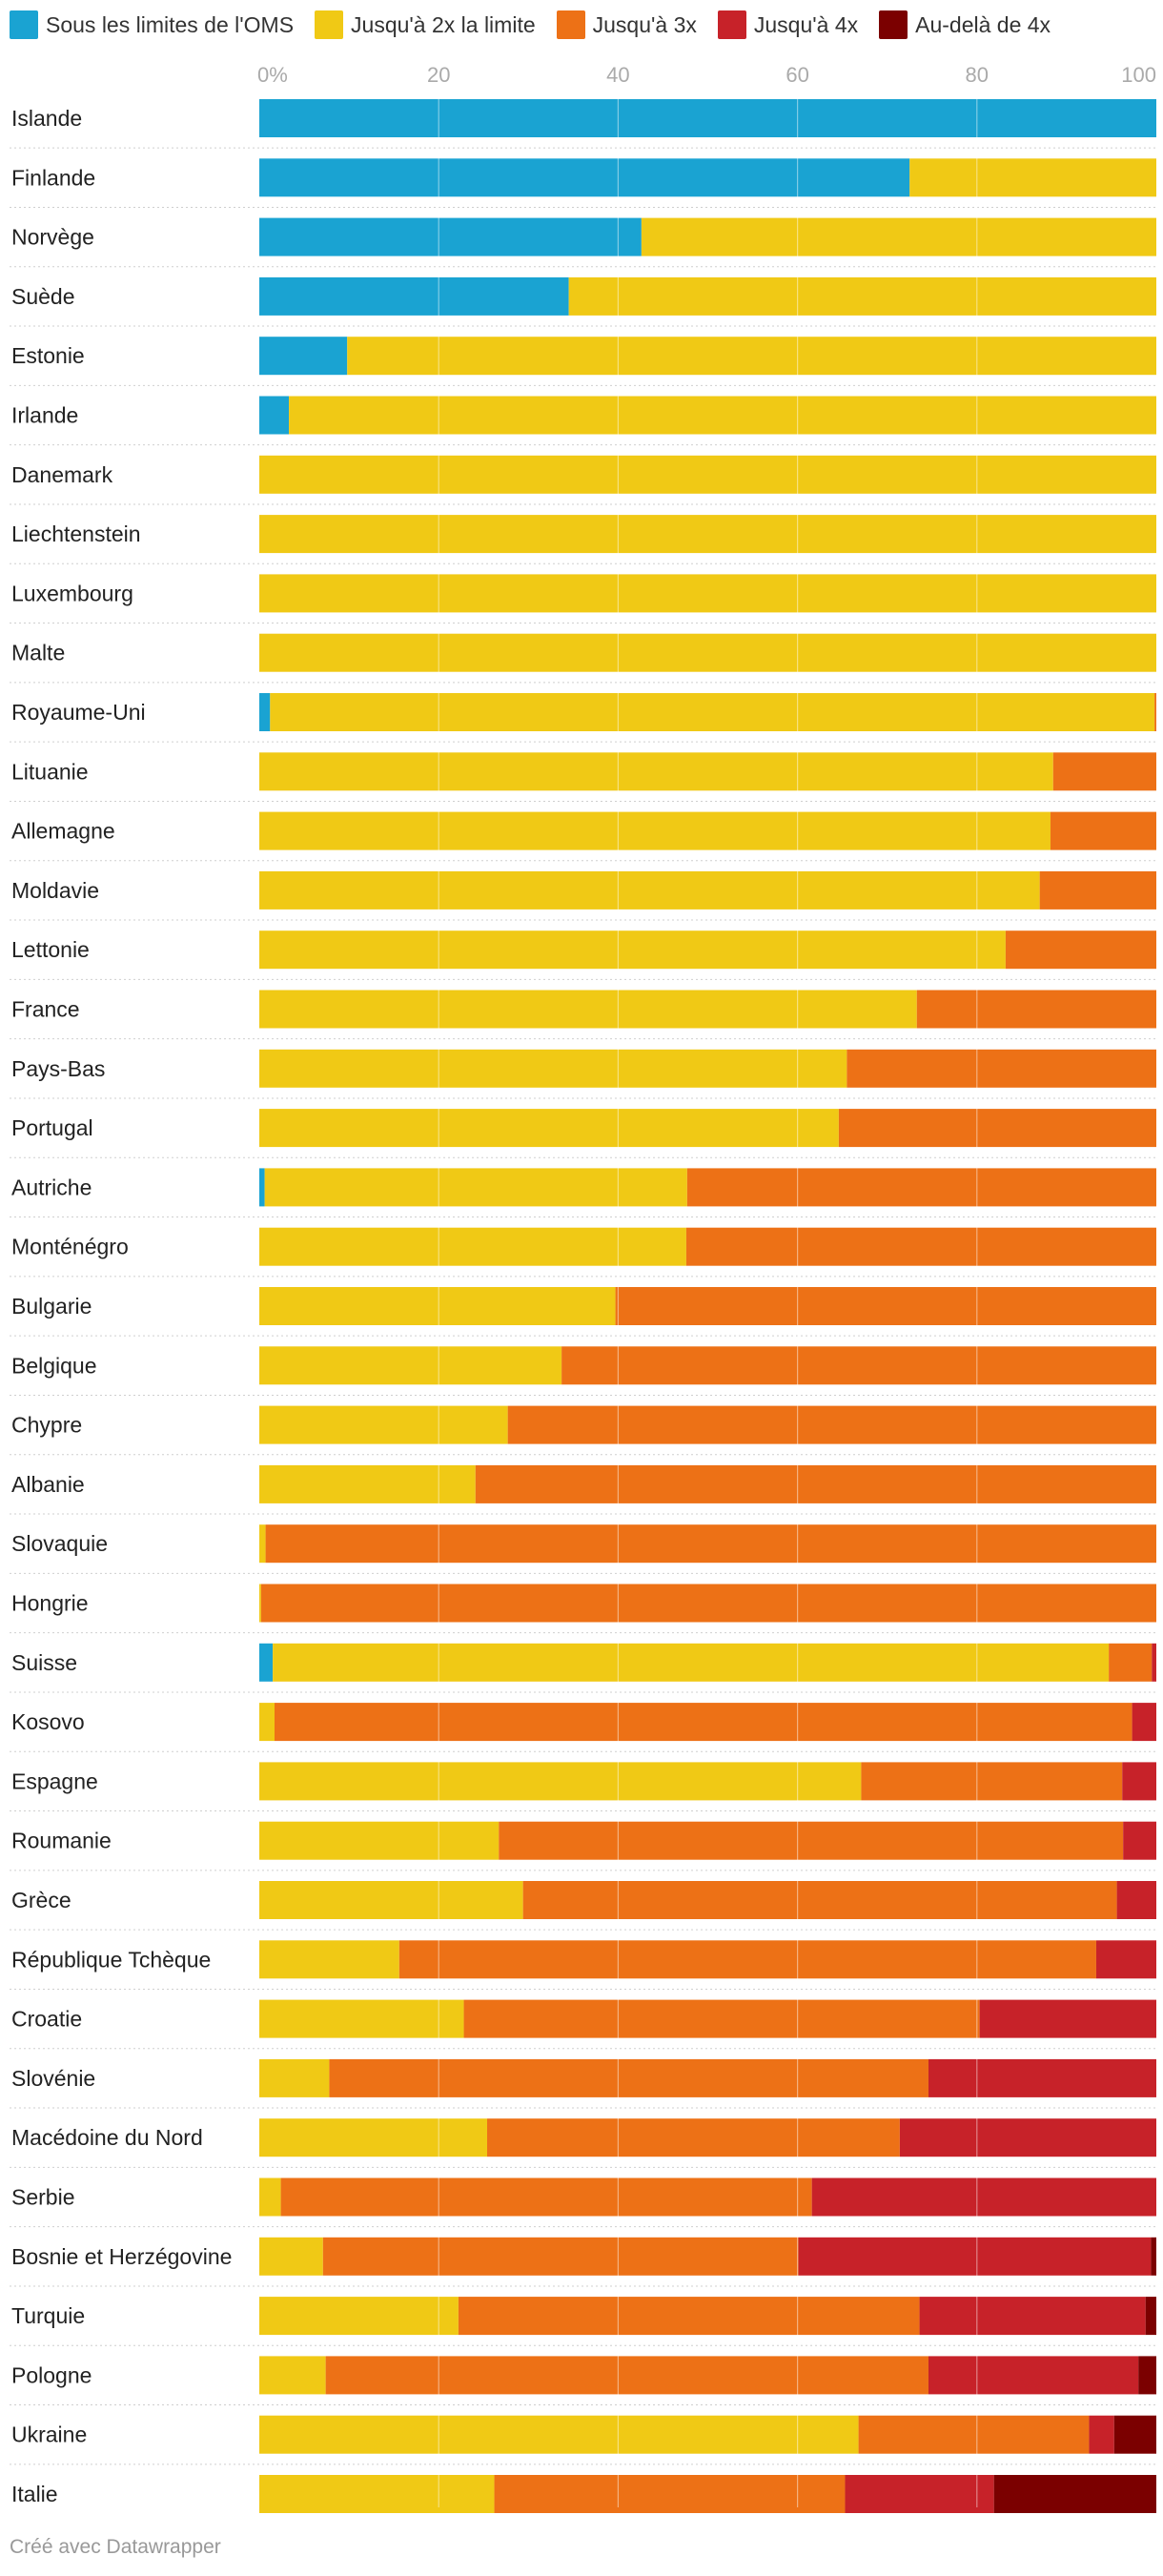 The height and width of the screenshot is (2576, 1163). I want to click on tick-label: 40, so click(617, 75).